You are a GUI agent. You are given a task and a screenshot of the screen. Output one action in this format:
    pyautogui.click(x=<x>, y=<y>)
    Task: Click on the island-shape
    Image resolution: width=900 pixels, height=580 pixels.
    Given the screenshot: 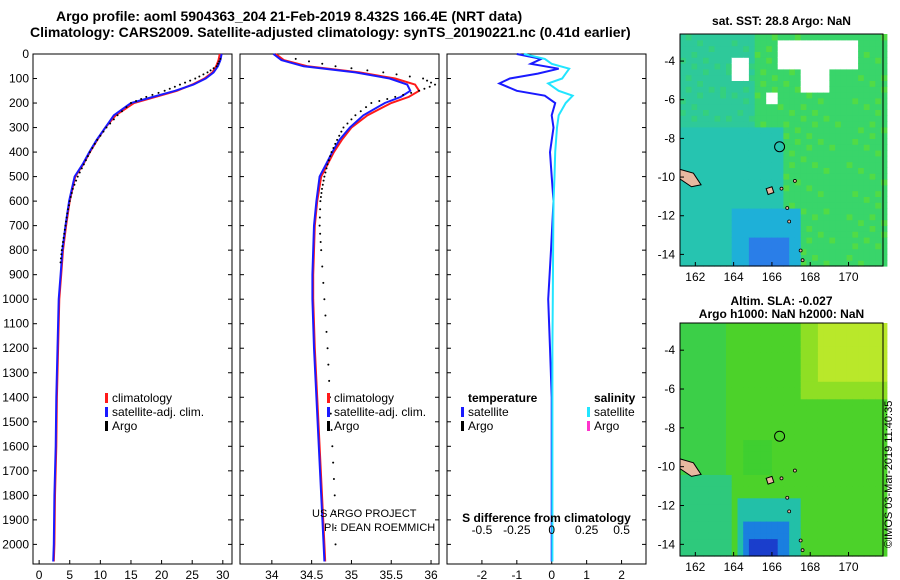 What is the action you would take?
    pyautogui.click(x=789, y=511)
    